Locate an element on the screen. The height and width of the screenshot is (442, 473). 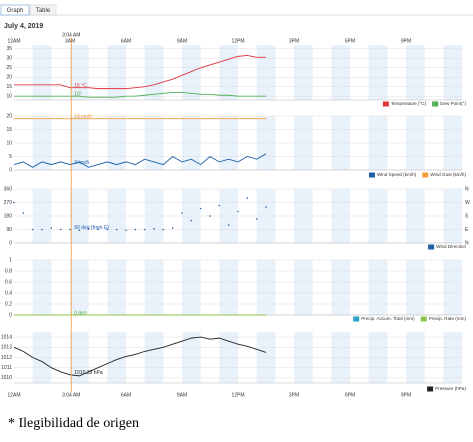
cursor-value-label: 15 °C is located at coordinates (80, 86).